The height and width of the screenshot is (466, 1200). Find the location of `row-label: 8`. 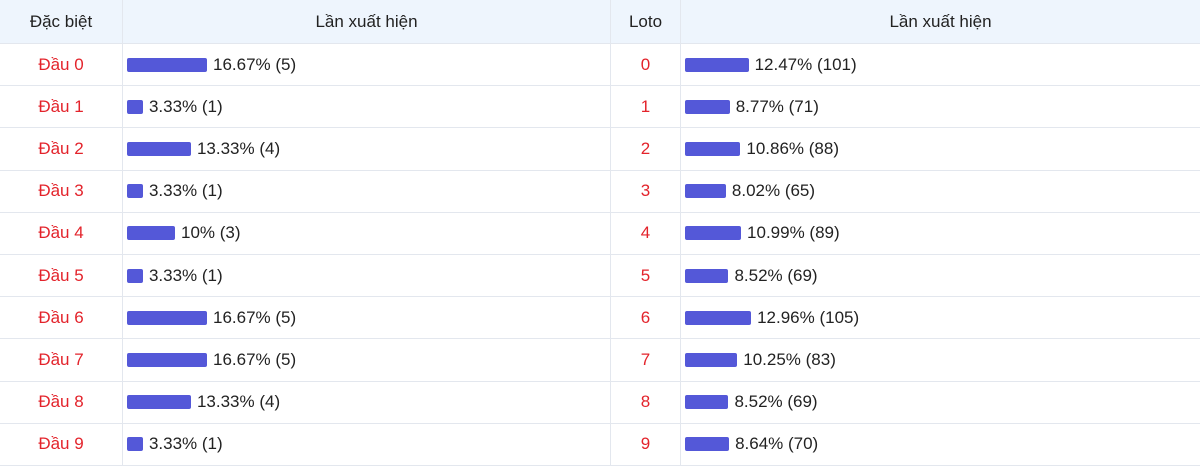

row-label: 8 is located at coordinates (646, 402).